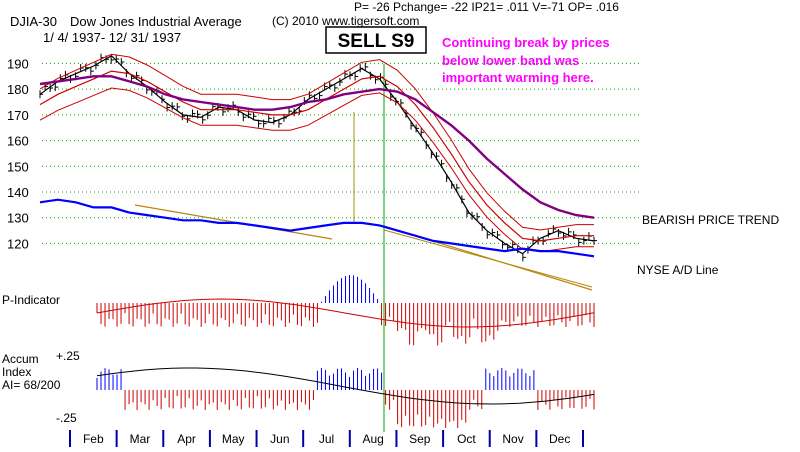  What do you see at coordinates (233, 439) in the screenshot?
I see `month-label: May` at bounding box center [233, 439].